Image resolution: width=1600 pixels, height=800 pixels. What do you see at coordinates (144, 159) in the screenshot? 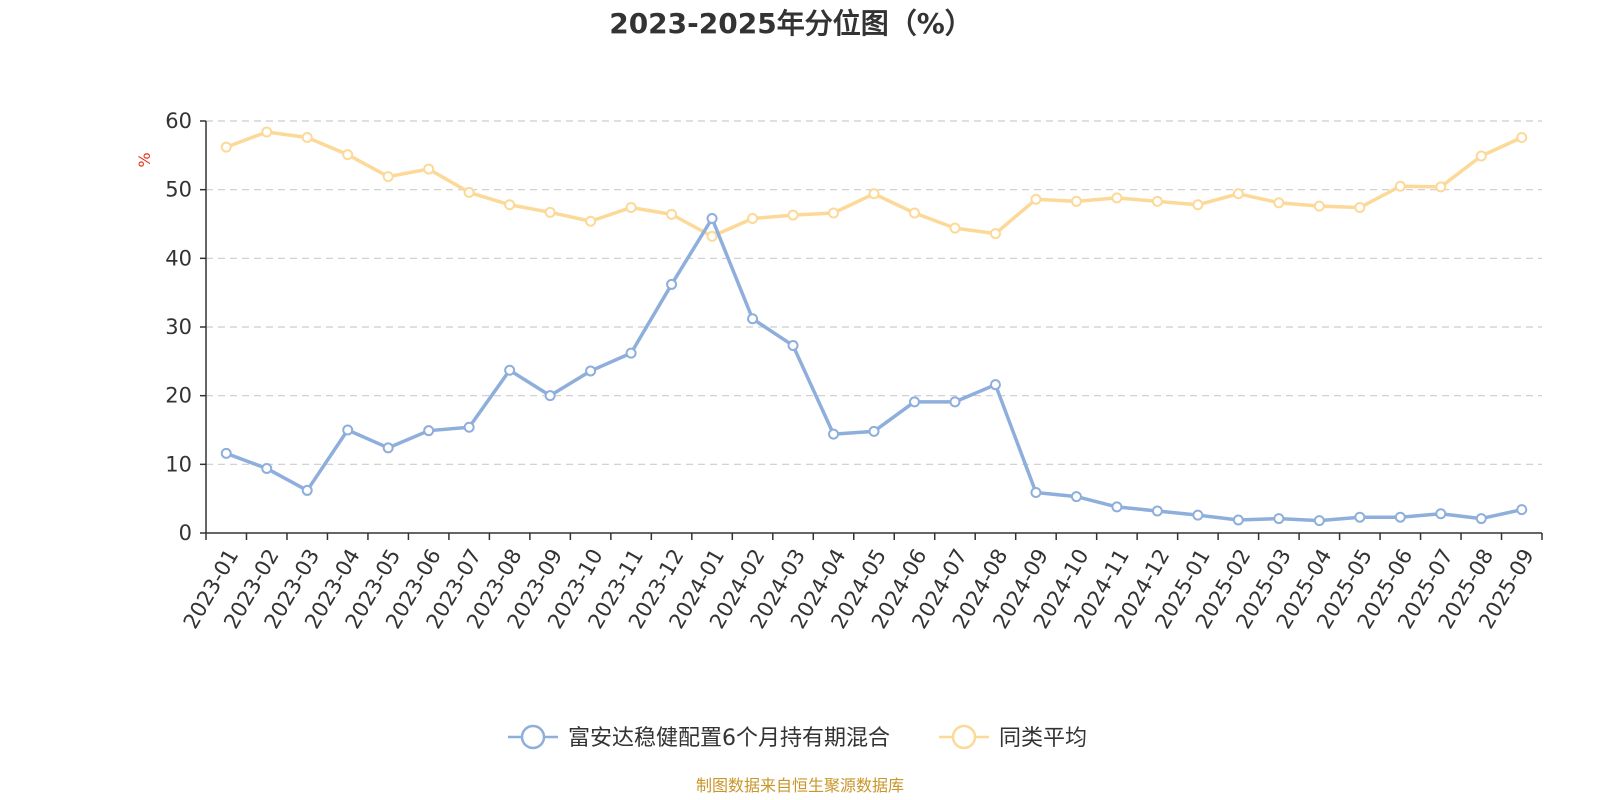
I see `y-axis-unit-label: %` at bounding box center [144, 159].